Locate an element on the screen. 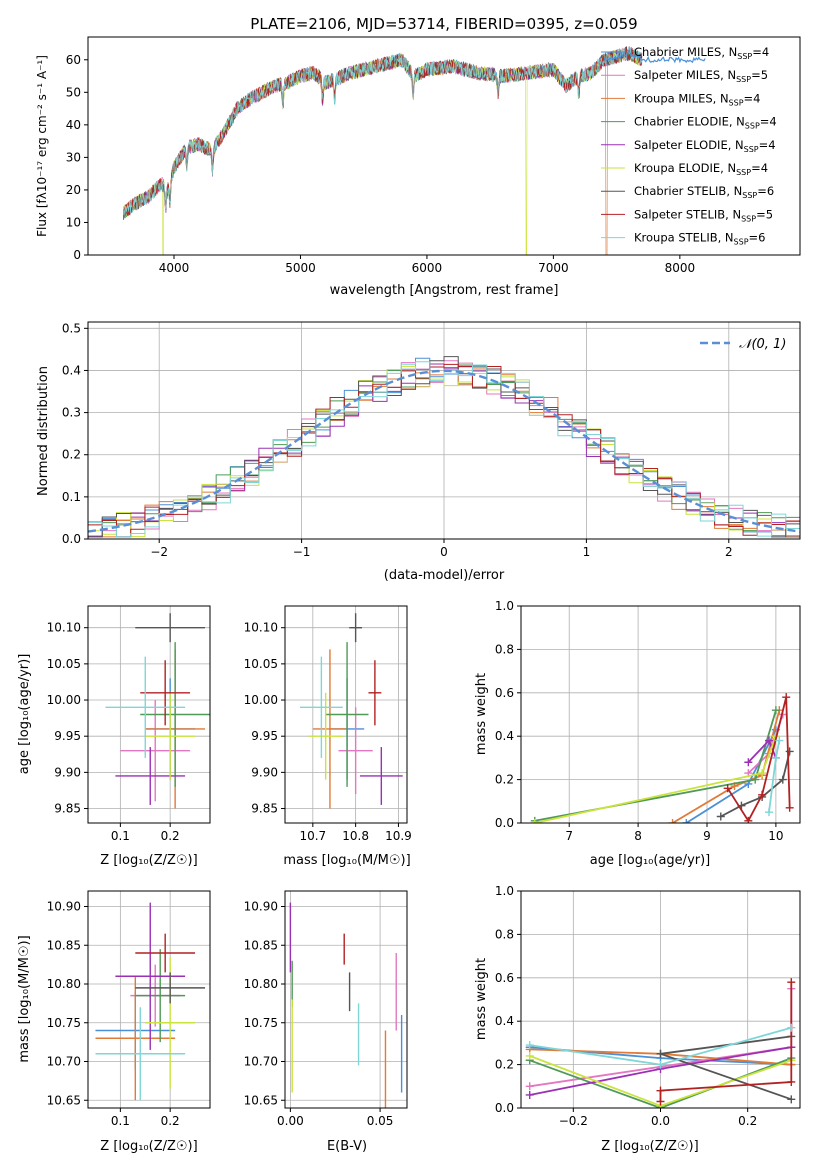 This screenshot has width=819, height=1170. spectrum-line-ks is located at coordinates (383, 131).